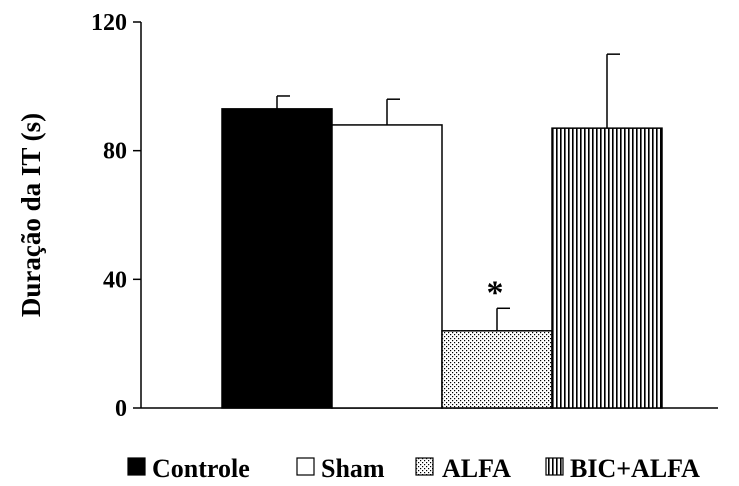 Image resolution: width=739 pixels, height=486 pixels. Describe the element at coordinates (353, 468) in the screenshot. I see `legend-label: Sham` at that location.